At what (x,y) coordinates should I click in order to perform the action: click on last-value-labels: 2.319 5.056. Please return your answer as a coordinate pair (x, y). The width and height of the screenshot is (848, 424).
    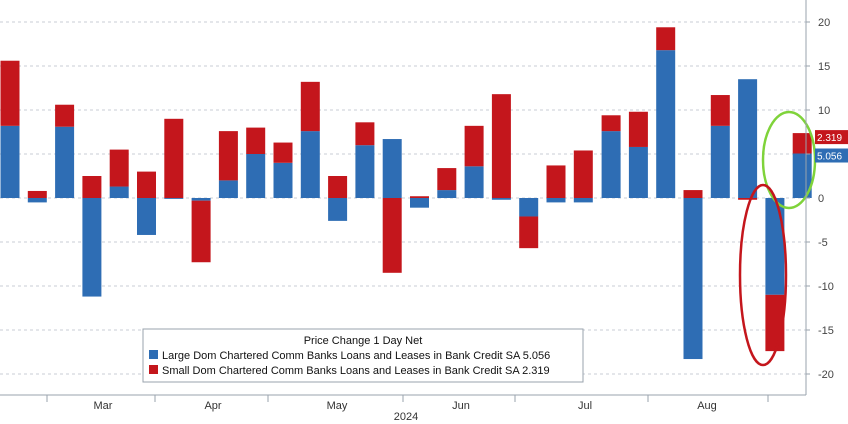
    Looking at the image, I should click on (831, 146).